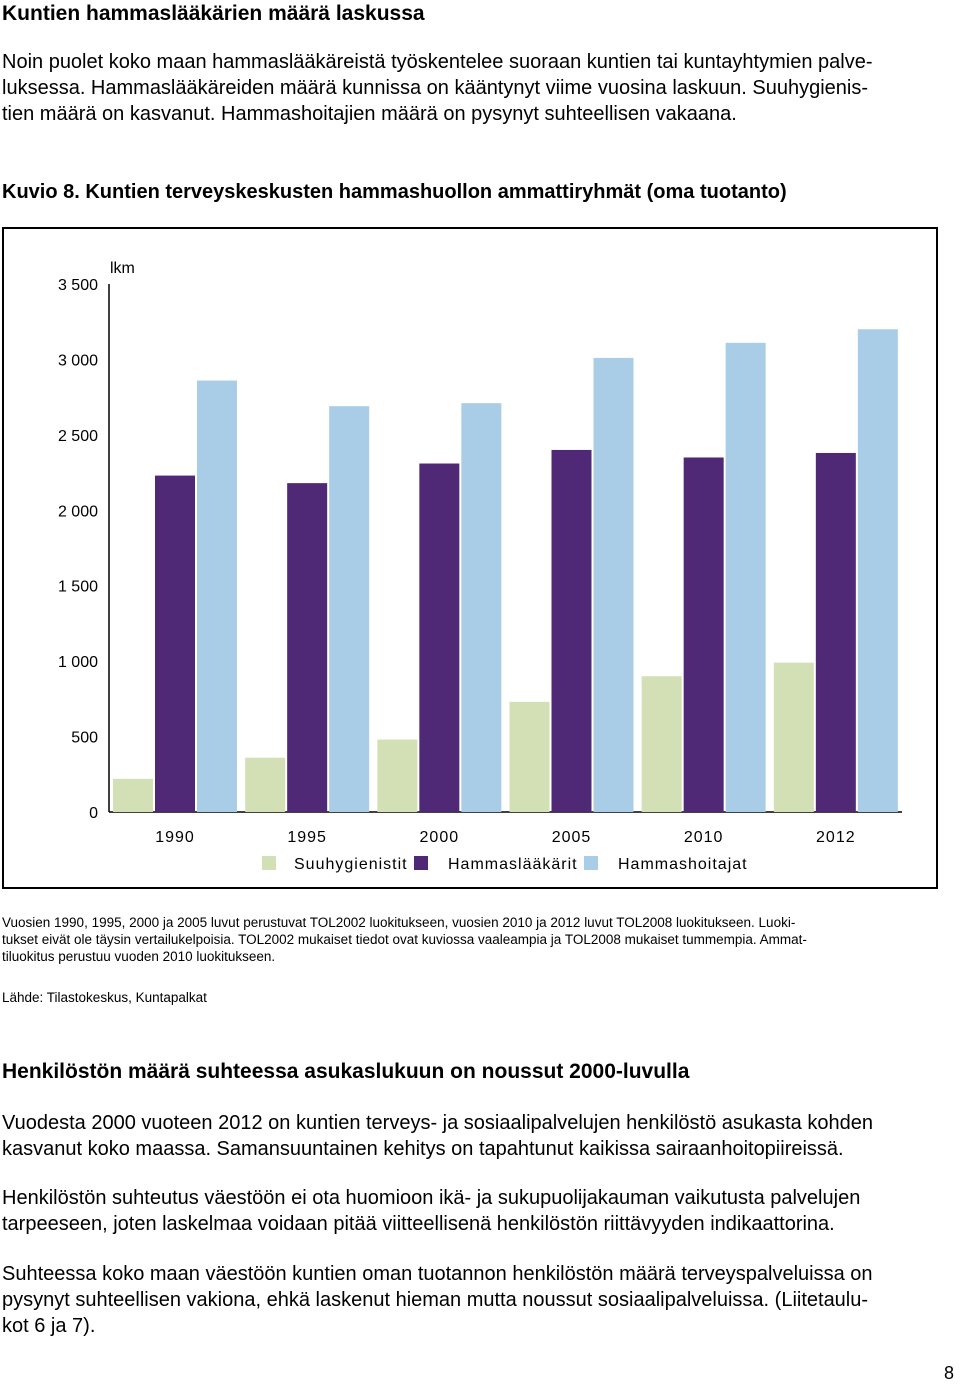 This screenshot has width=960, height=1385. I want to click on y-tick-label: 2 500, so click(78, 436).